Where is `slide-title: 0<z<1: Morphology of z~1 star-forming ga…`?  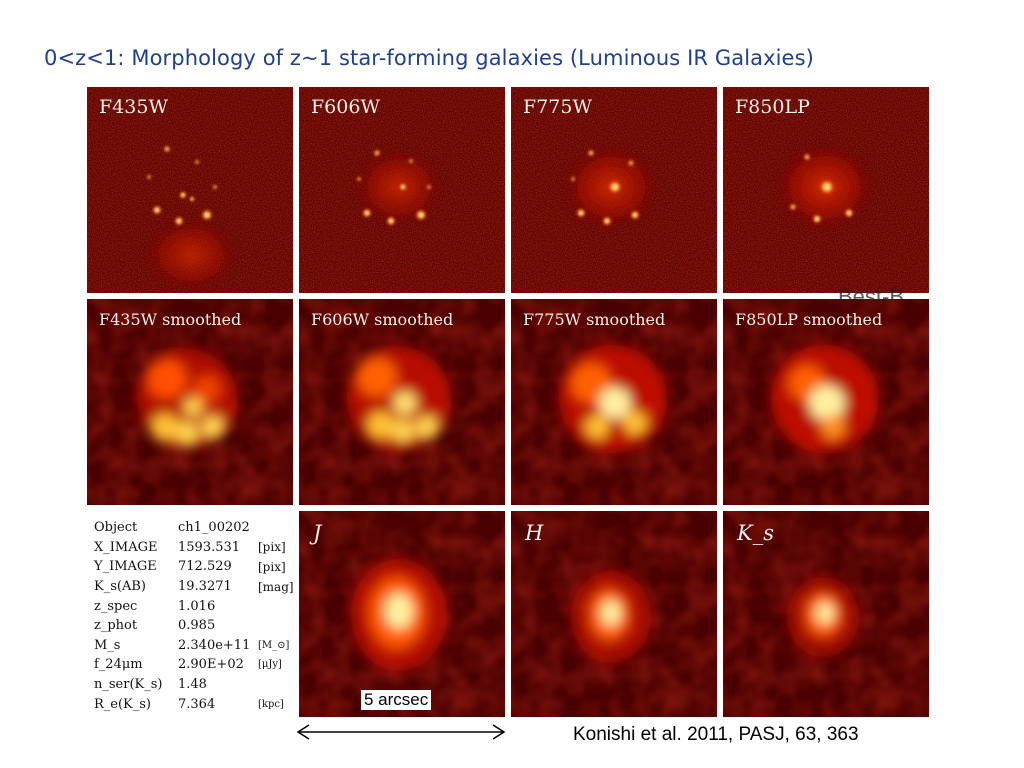 slide-title: 0<z<1: Morphology of z~1 star-forming ga… is located at coordinates (429, 58).